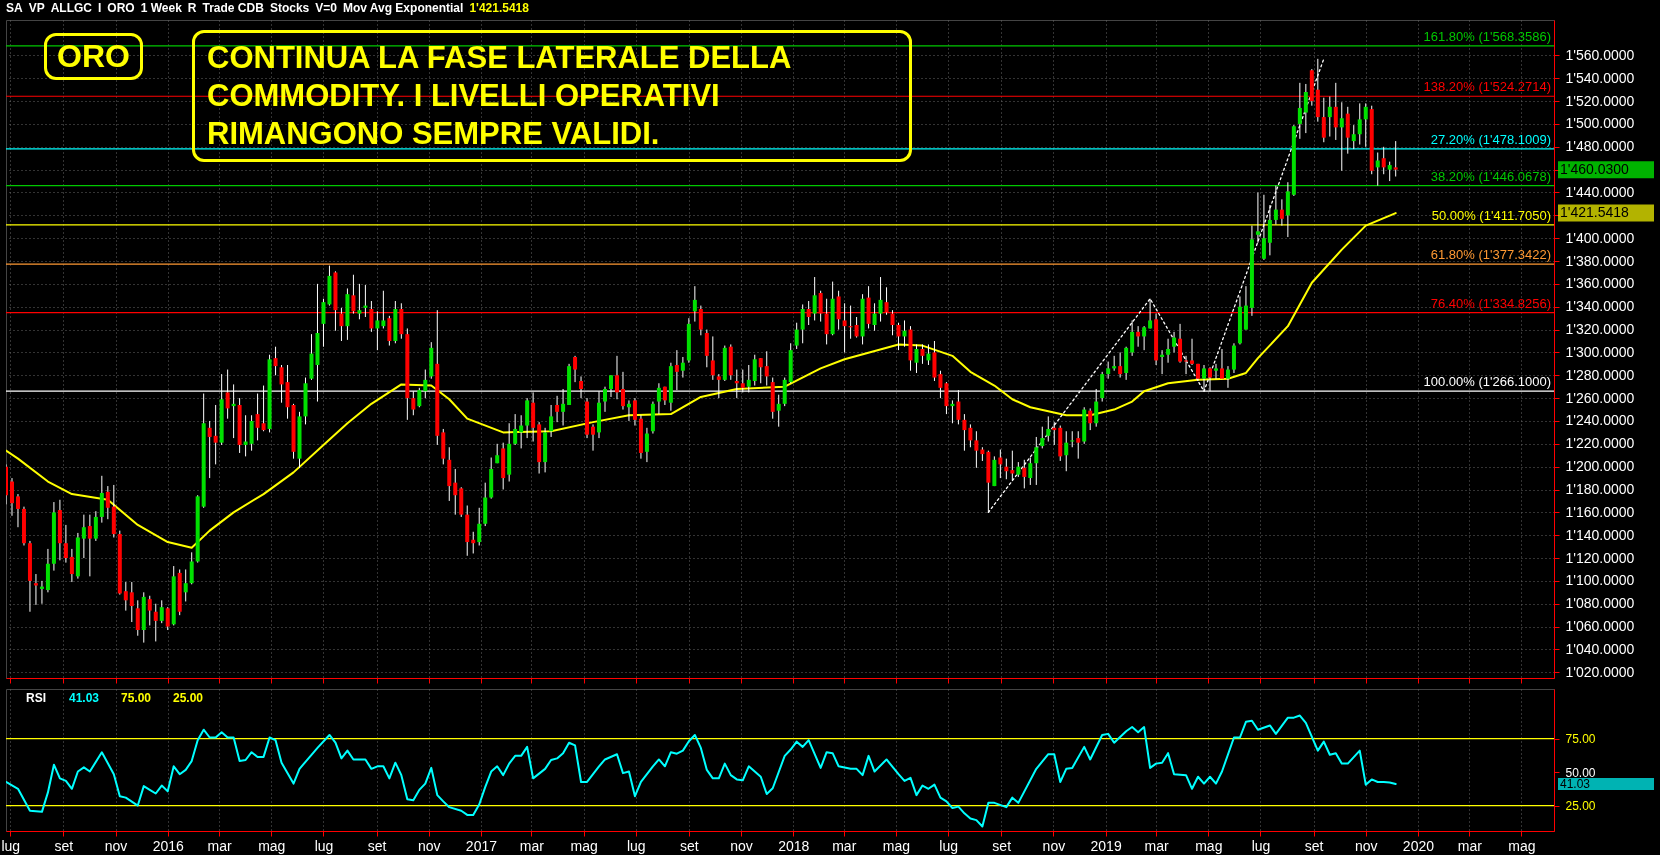  Describe the element at coordinates (499, 8) in the screenshot. I see `text: 1'421.5418` at that location.